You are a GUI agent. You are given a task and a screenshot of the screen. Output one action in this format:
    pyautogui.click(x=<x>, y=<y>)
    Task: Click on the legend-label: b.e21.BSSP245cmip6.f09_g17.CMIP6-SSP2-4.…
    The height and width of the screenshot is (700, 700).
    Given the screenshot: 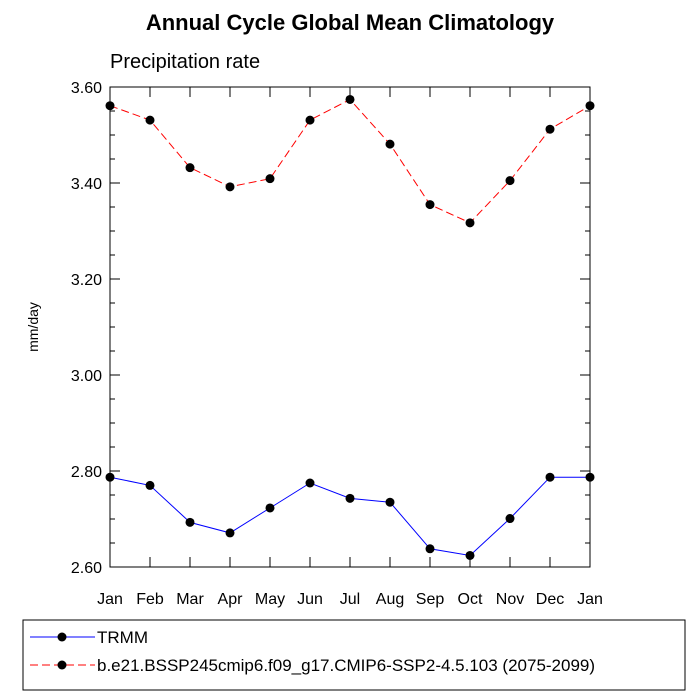 What is the action you would take?
    pyautogui.click(x=346, y=665)
    